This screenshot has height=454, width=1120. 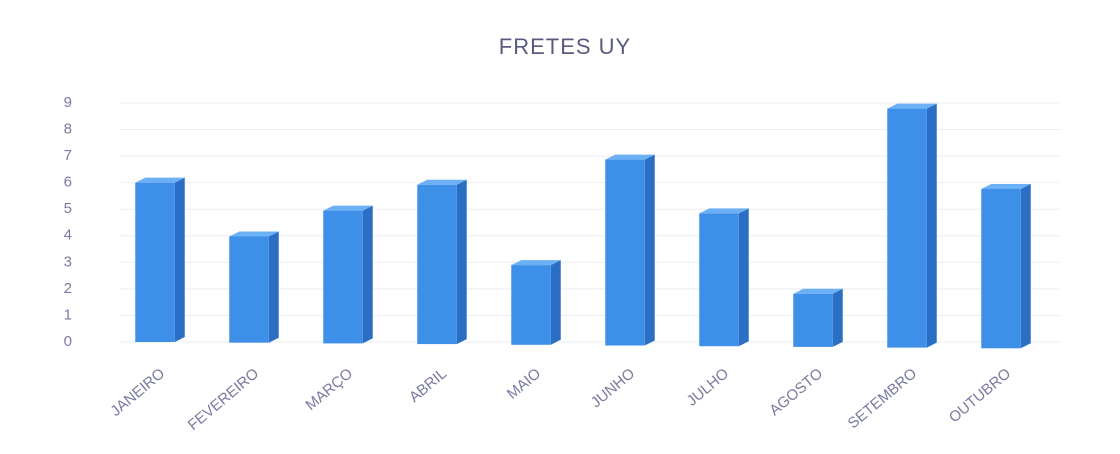 What do you see at coordinates (68, 102) in the screenshot?
I see `y-tick-label: 9` at bounding box center [68, 102].